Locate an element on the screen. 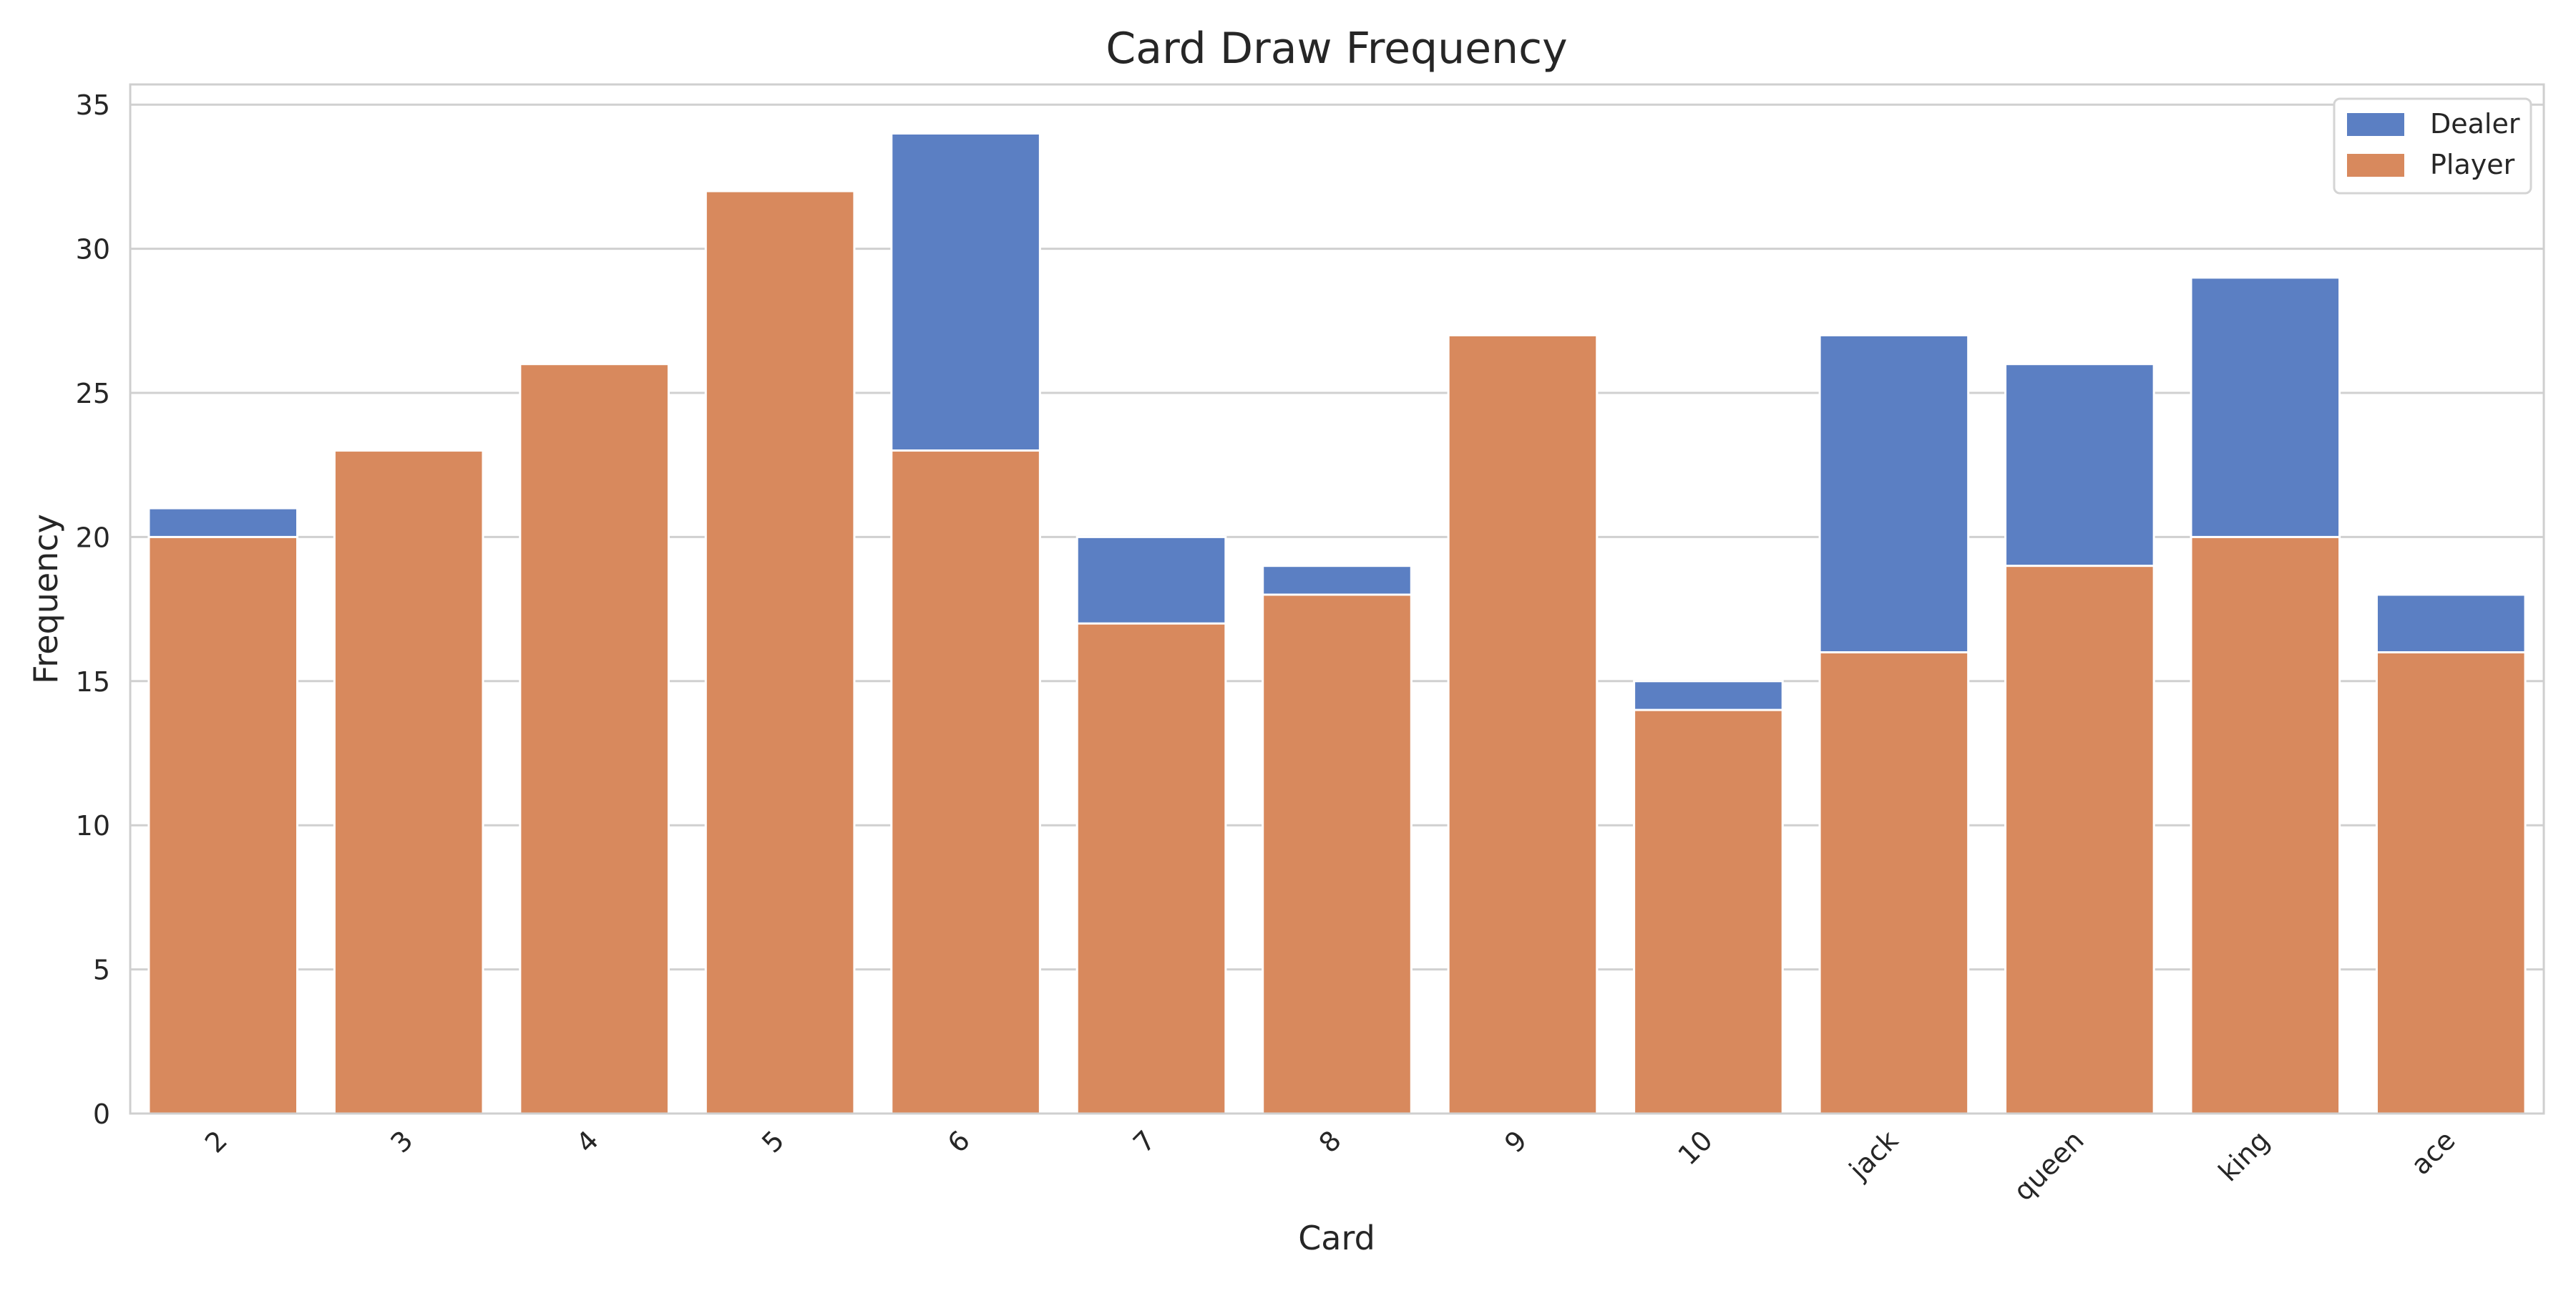  y-tick-labels: 0 5 10 15 20 25 30 35 is located at coordinates (93, 609).